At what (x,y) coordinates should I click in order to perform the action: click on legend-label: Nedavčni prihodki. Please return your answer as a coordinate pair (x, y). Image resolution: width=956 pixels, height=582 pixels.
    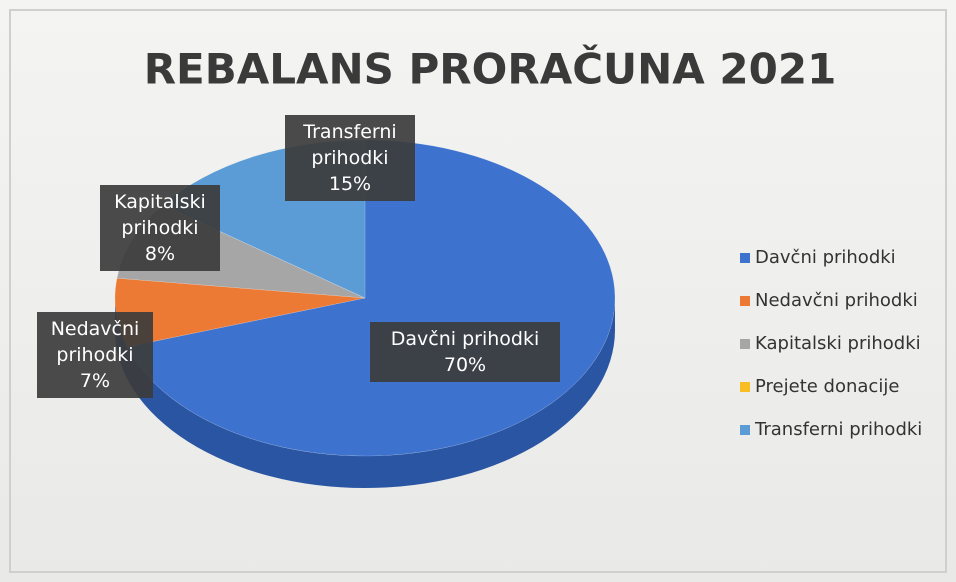
    Looking at the image, I should click on (836, 300).